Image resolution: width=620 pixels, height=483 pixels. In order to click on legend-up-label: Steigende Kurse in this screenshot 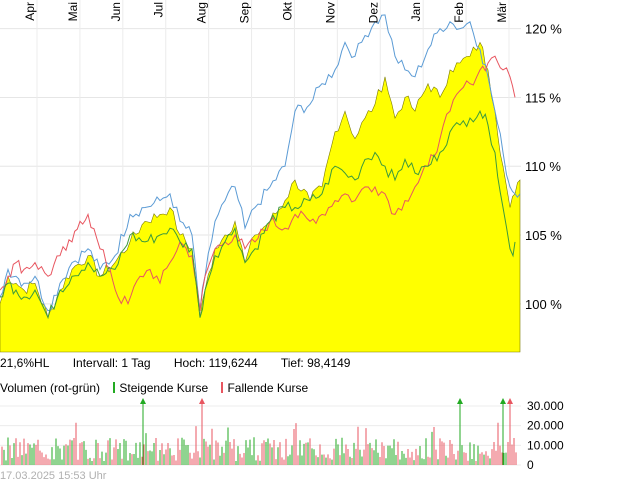, I will do `click(164, 388)`.